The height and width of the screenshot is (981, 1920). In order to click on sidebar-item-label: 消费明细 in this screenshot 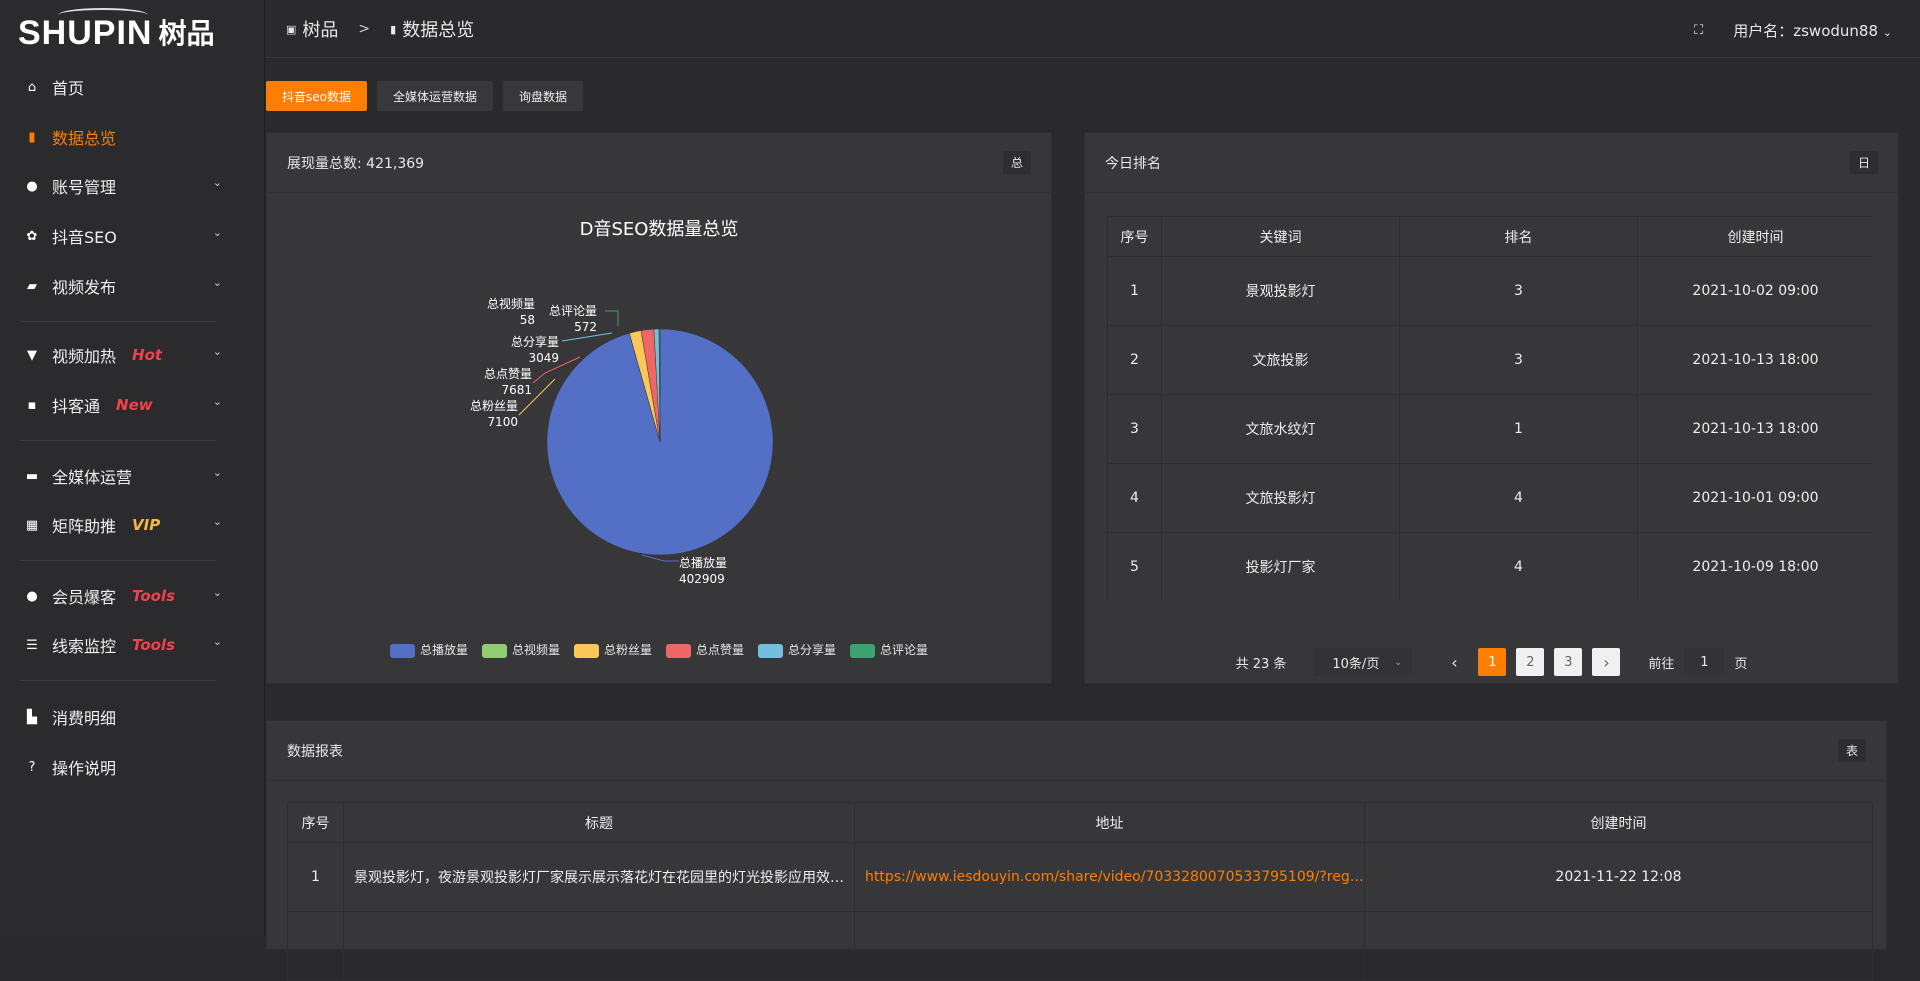, I will do `click(84, 718)`.